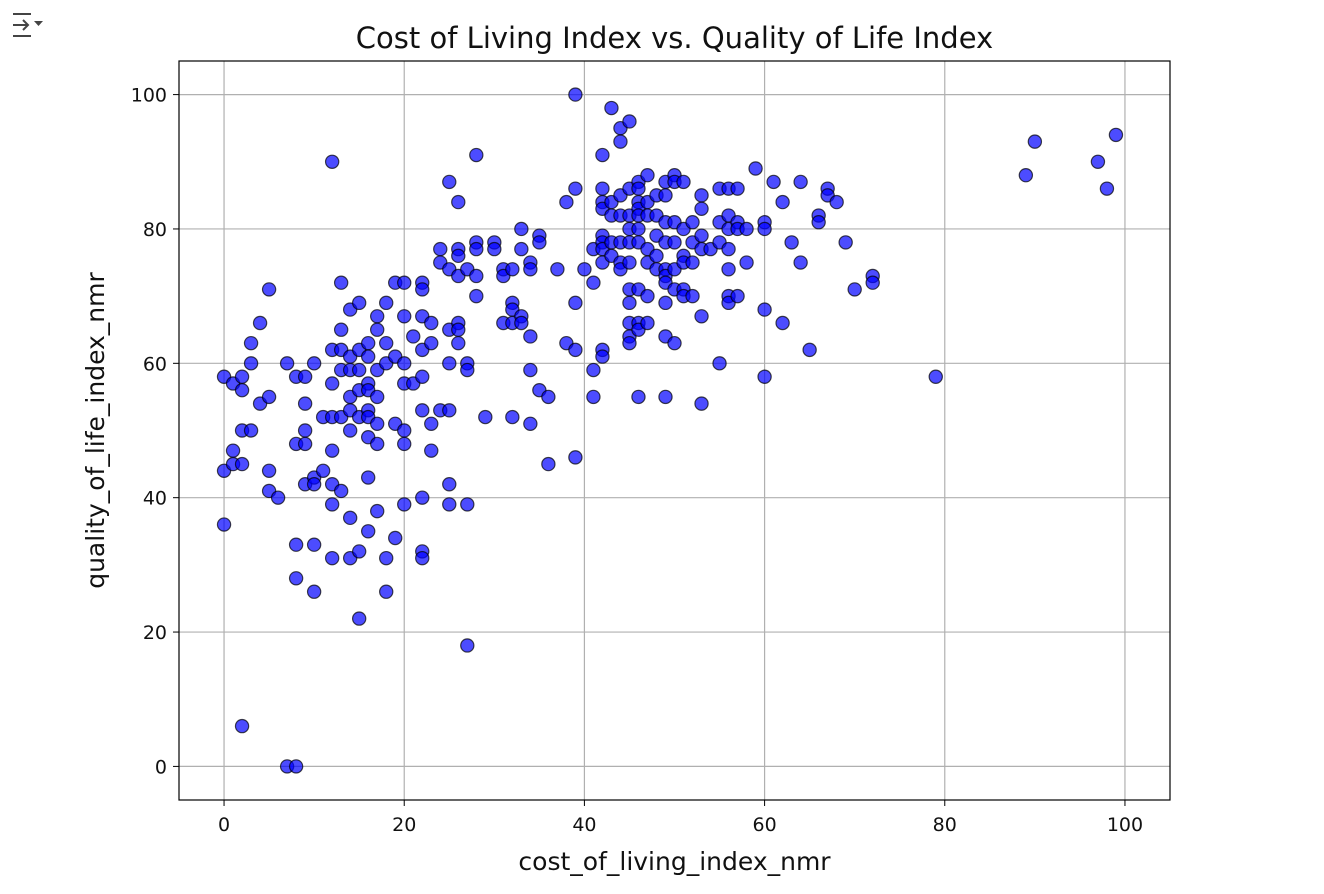 This screenshot has width=1324, height=894. I want to click on x-tick-label: 100, so click(1125, 825).